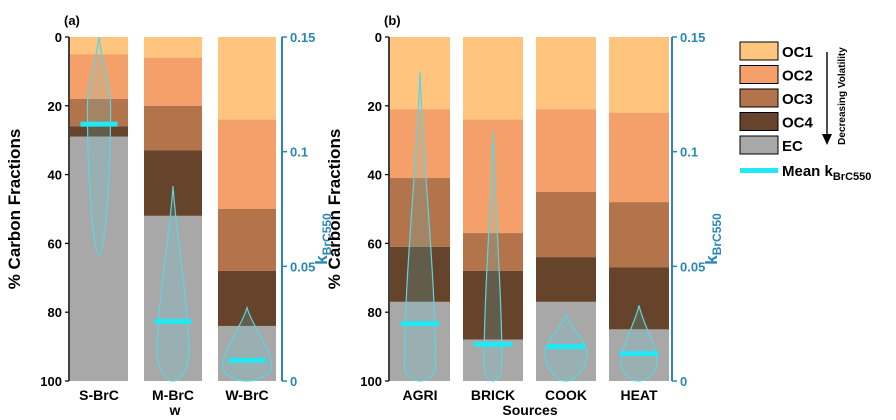 Image resolution: width=896 pixels, height=420 pixels. I want to click on bar-oc3-brick, so click(493, 252).